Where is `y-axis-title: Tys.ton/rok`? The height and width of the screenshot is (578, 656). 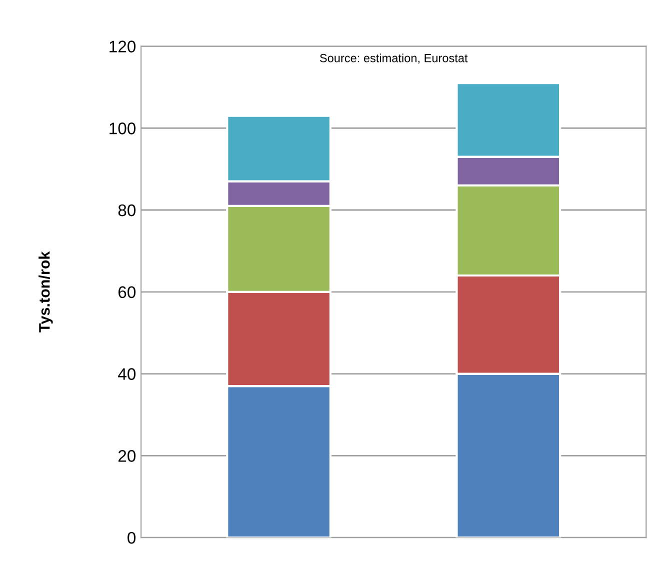
y-axis-title: Tys.ton/rok is located at coordinates (45, 291).